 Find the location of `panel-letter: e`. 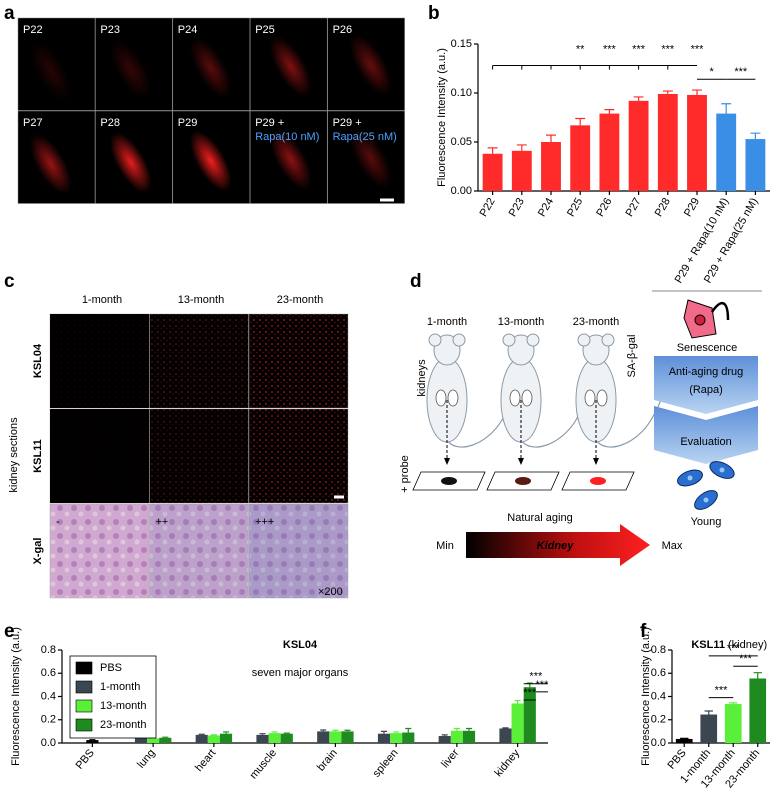

panel-letter: e is located at coordinates (9, 631).